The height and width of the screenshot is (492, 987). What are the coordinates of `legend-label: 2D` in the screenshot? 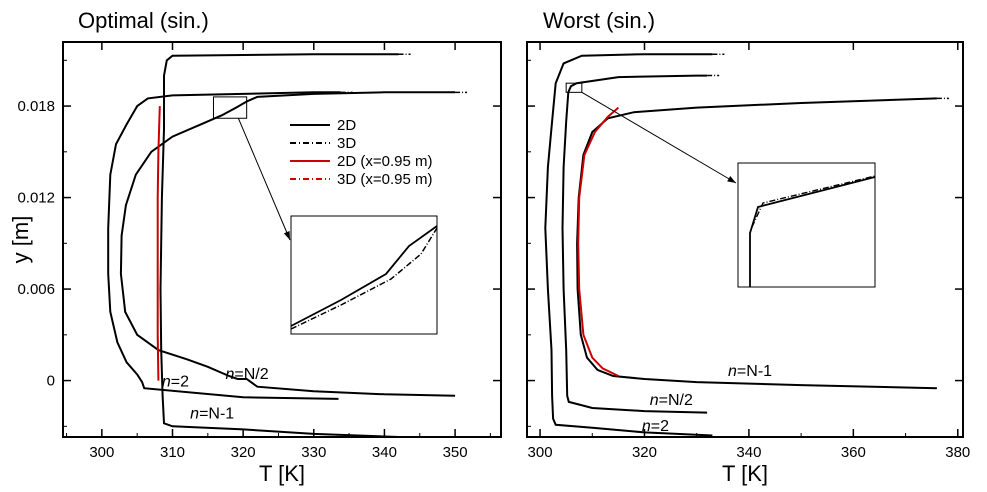 It's located at (346, 125).